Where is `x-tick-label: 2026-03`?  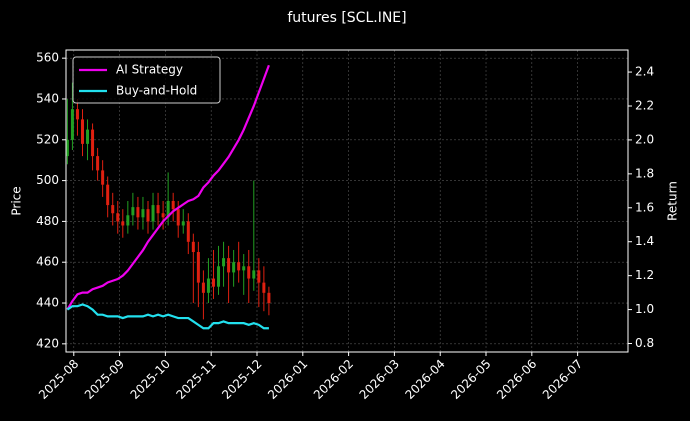 x-tick-label: 2026-03 is located at coordinates (379, 379).